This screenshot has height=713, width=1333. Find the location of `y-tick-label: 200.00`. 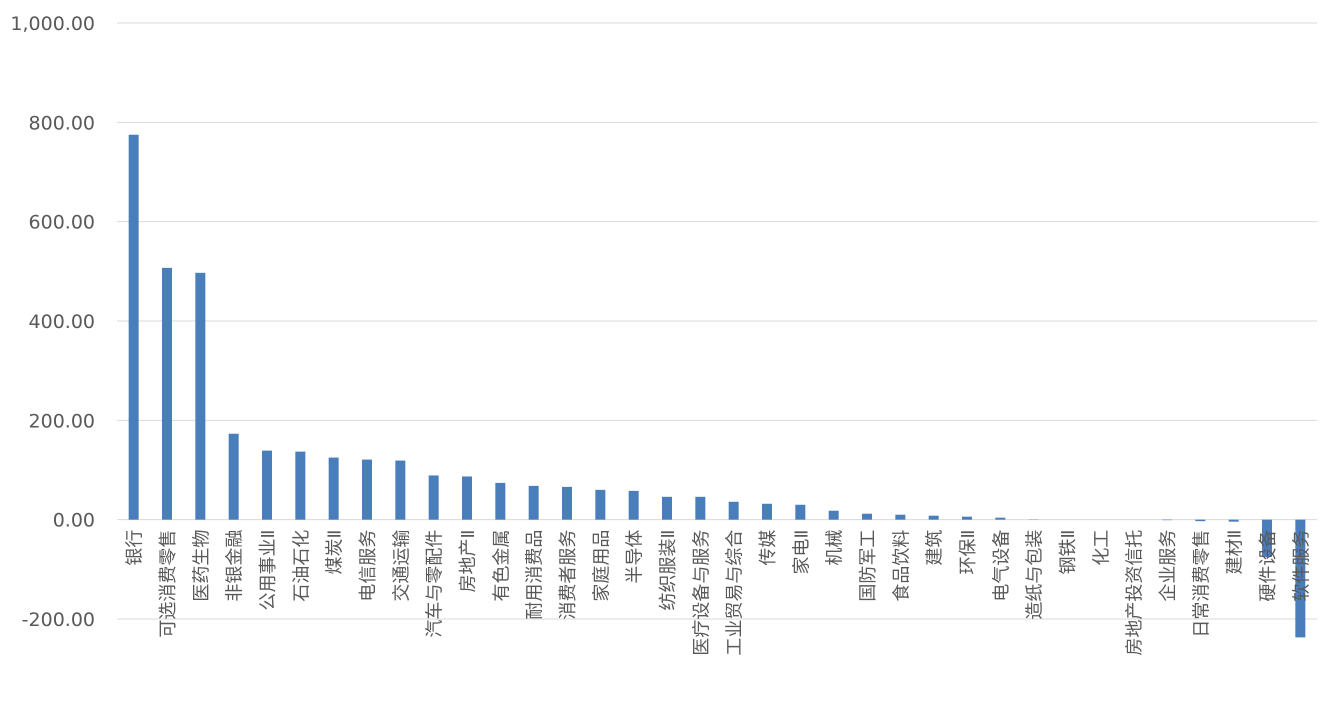

y-tick-label: 200.00 is located at coordinates (62, 421).